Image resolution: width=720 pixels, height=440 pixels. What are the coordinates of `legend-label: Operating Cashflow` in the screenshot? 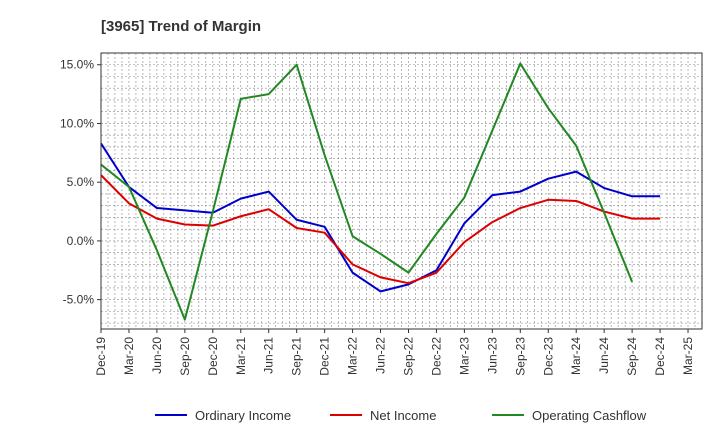 It's located at (589, 415).